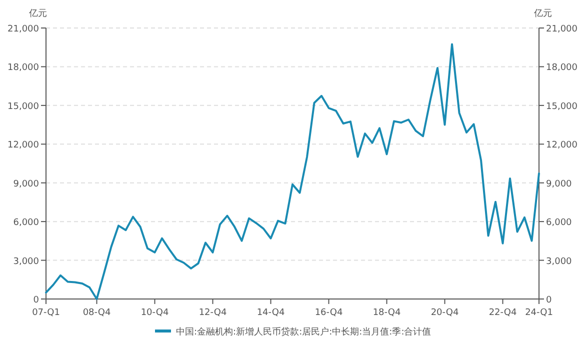  Describe the element at coordinates (26, 261) in the screenshot. I see `y-tick-label: 3,000` at that location.